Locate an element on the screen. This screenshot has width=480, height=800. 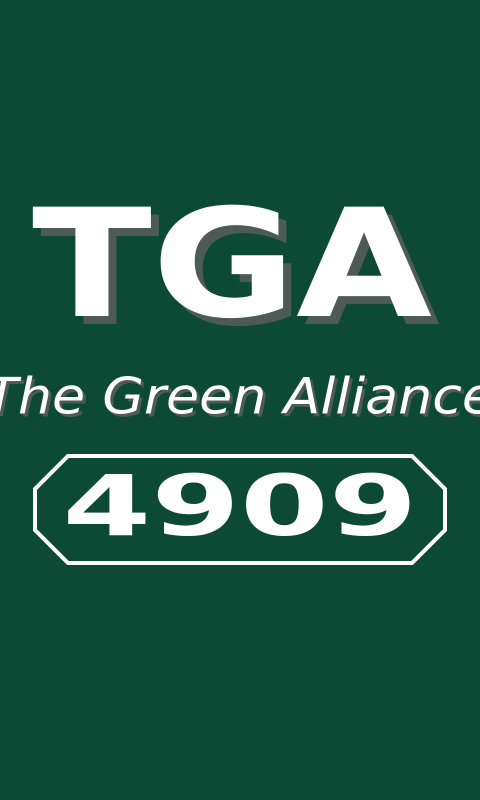
tagline: The Green Alliance is located at coordinates (240, 397).